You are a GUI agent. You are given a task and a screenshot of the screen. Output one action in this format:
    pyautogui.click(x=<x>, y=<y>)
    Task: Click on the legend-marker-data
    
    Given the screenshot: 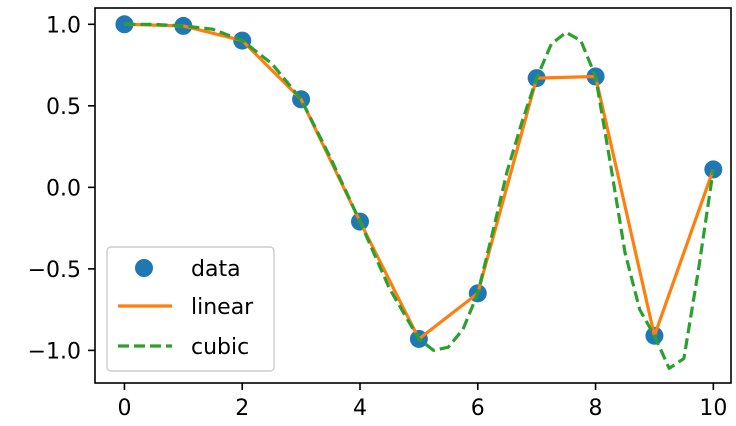 What is the action you would take?
    pyautogui.click(x=144, y=268)
    